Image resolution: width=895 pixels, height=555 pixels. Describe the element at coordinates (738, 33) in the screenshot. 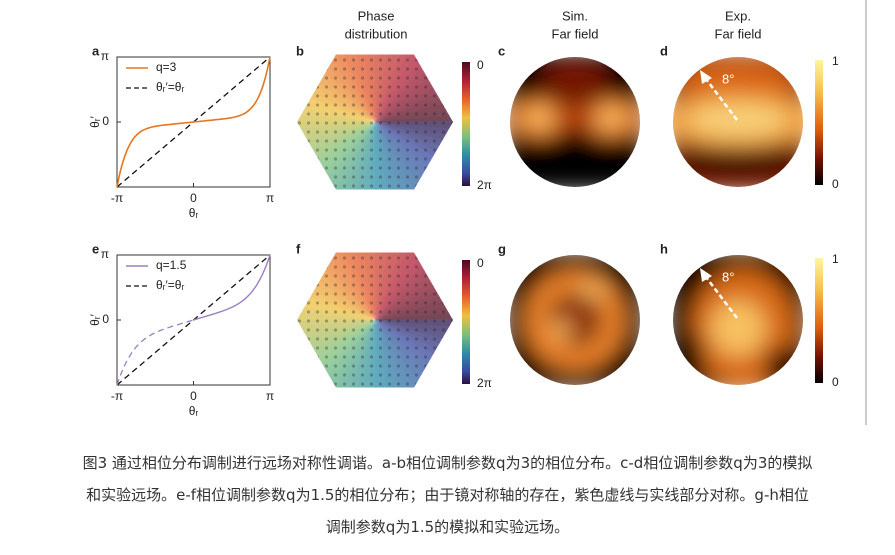

I see `column-title: Far field` at that location.